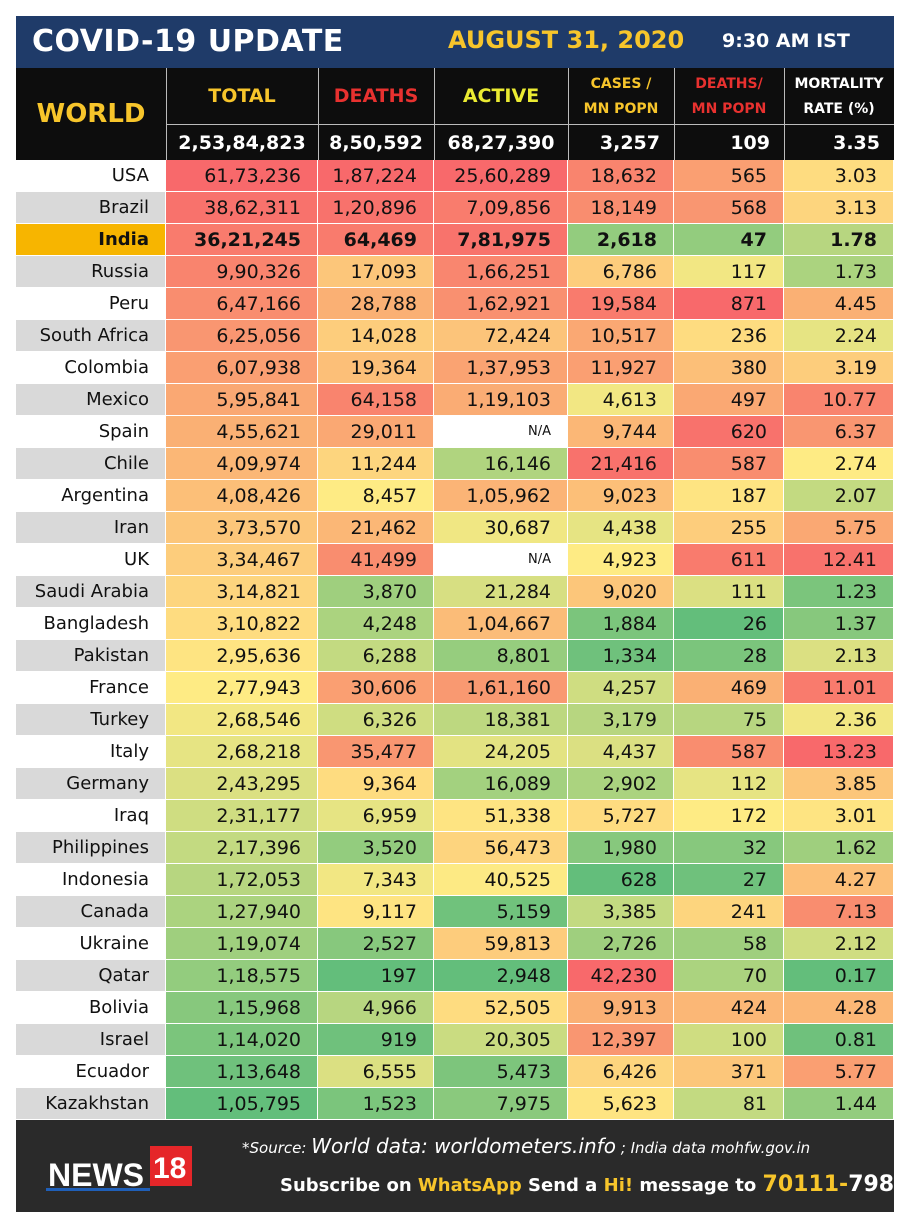 The width and height of the screenshot is (914, 1228). What do you see at coordinates (501, 591) in the screenshot?
I see `active-cell: 21,284` at bounding box center [501, 591].